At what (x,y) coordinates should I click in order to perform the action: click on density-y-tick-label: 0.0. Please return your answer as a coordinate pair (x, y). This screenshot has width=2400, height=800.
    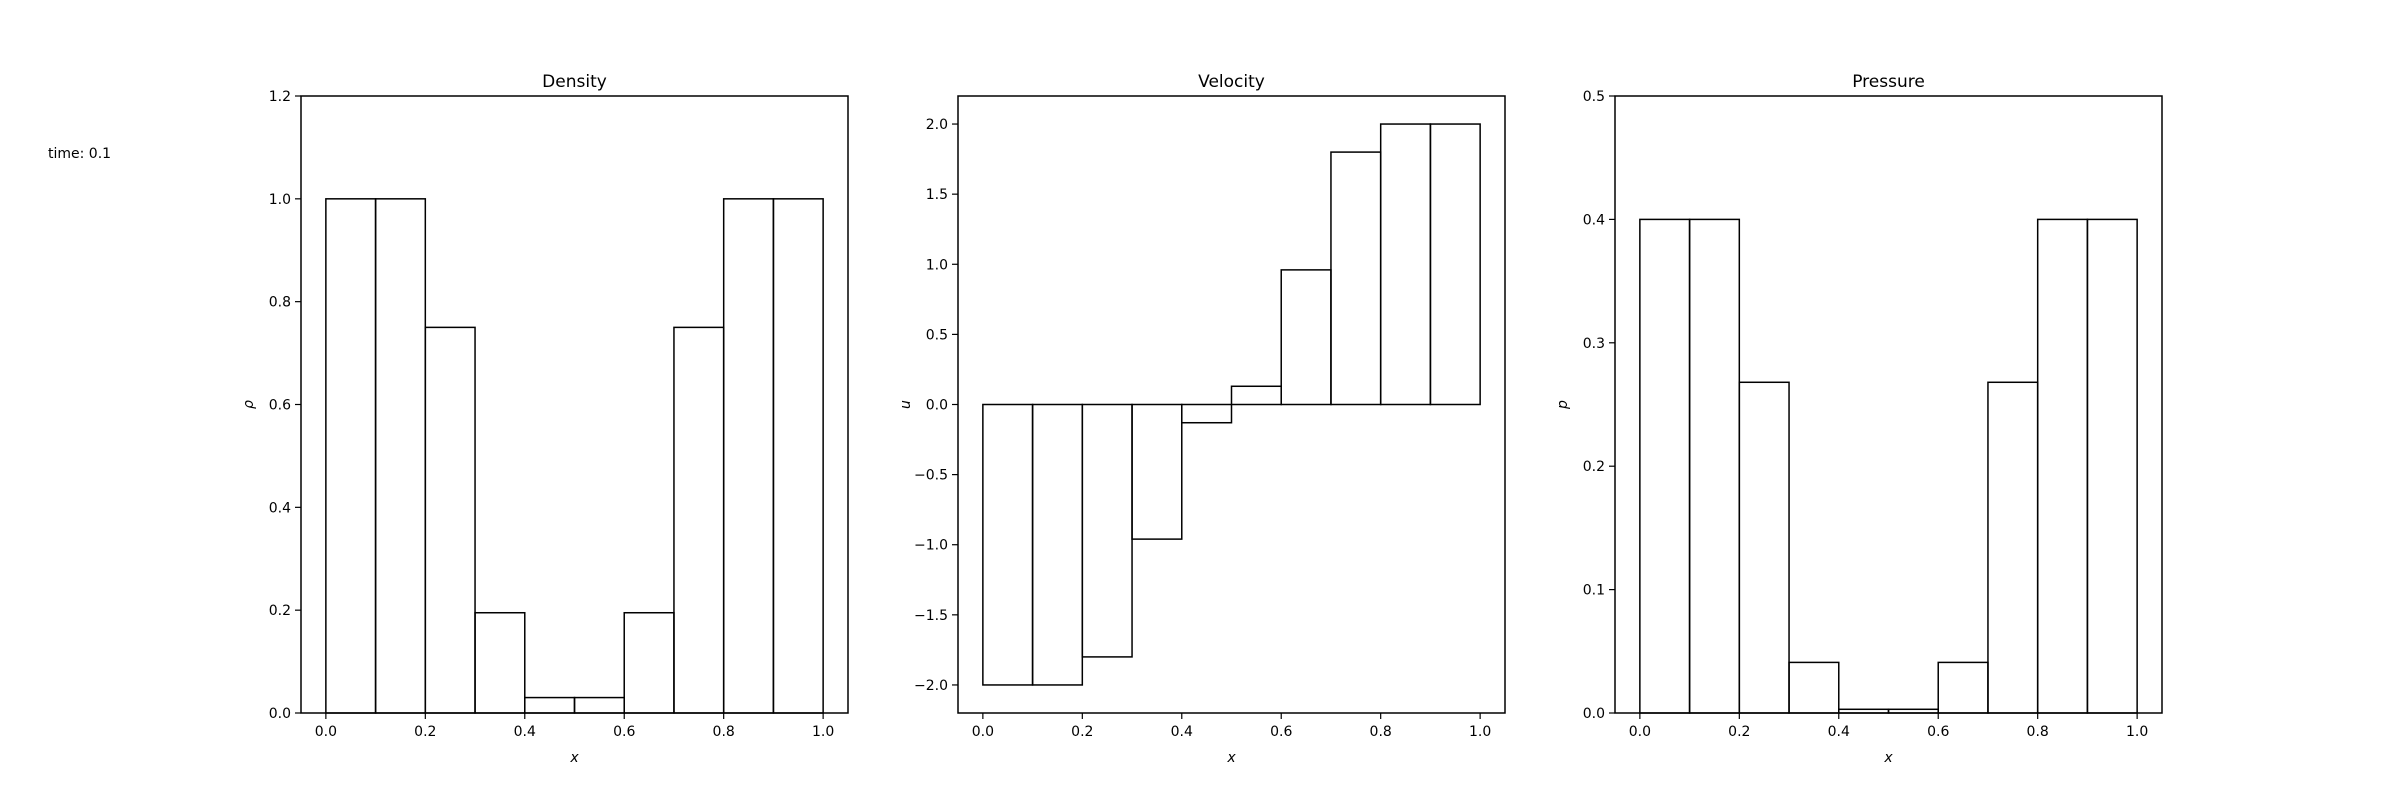
    Looking at the image, I should click on (280, 714).